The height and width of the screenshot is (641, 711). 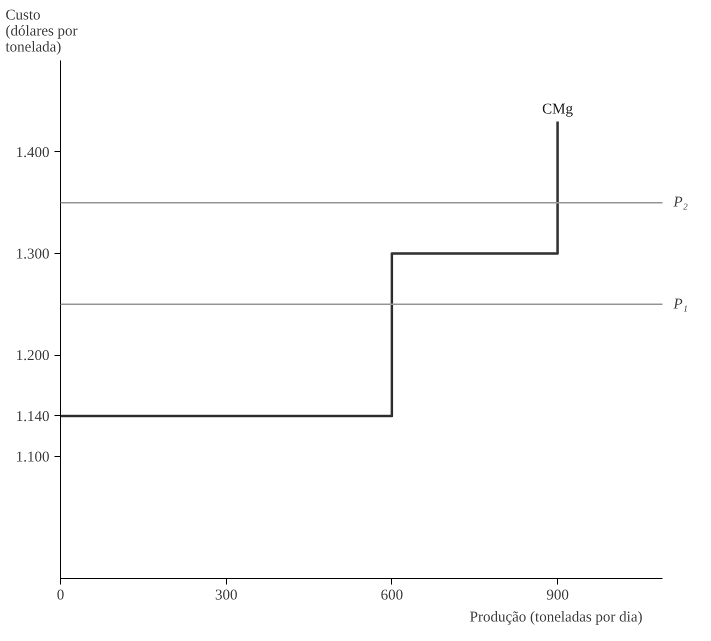 I want to click on y-tick-label: 1.140, so click(x=33, y=416).